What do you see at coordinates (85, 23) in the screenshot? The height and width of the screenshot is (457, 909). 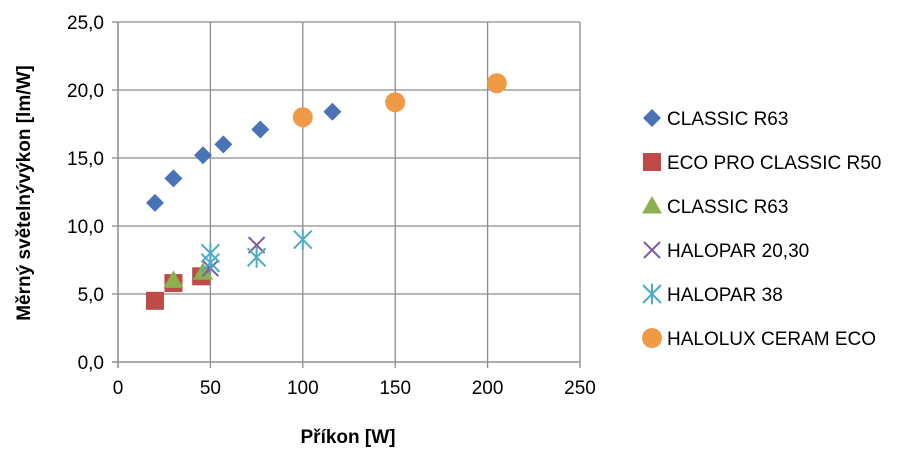 I see `y-tick-label: 25,0` at bounding box center [85, 23].